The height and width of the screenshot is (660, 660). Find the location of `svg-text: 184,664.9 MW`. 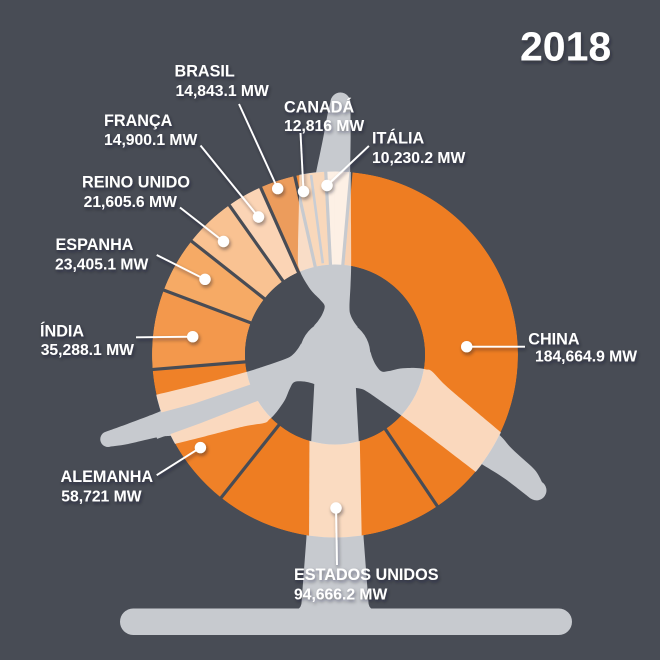

svg-text: 184,664.9 MW is located at coordinates (586, 357).